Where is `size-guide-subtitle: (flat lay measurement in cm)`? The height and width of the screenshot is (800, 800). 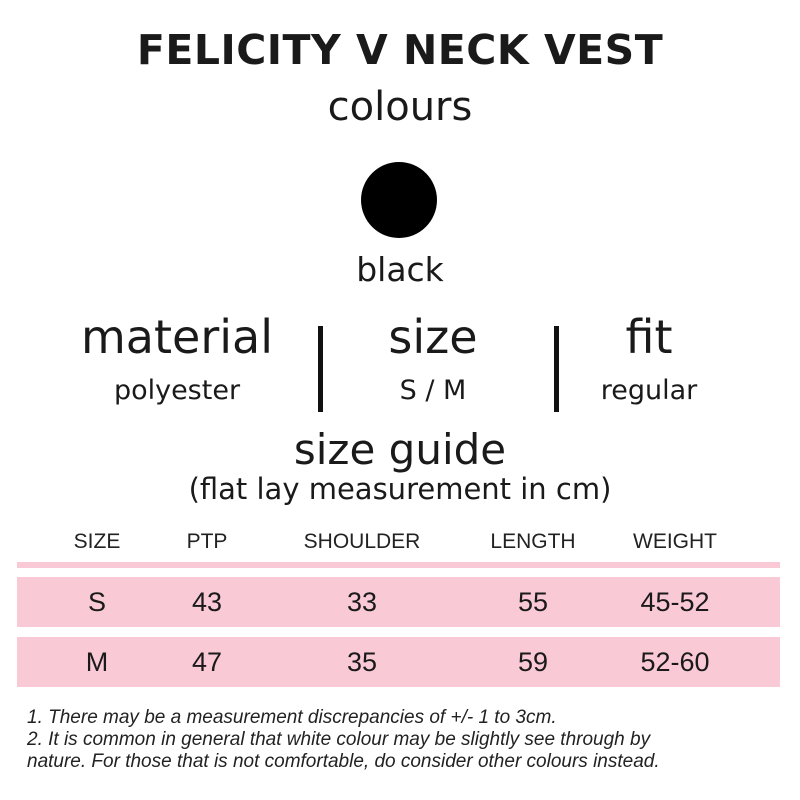 size-guide-subtitle: (flat lay measurement in cm) is located at coordinates (400, 489).